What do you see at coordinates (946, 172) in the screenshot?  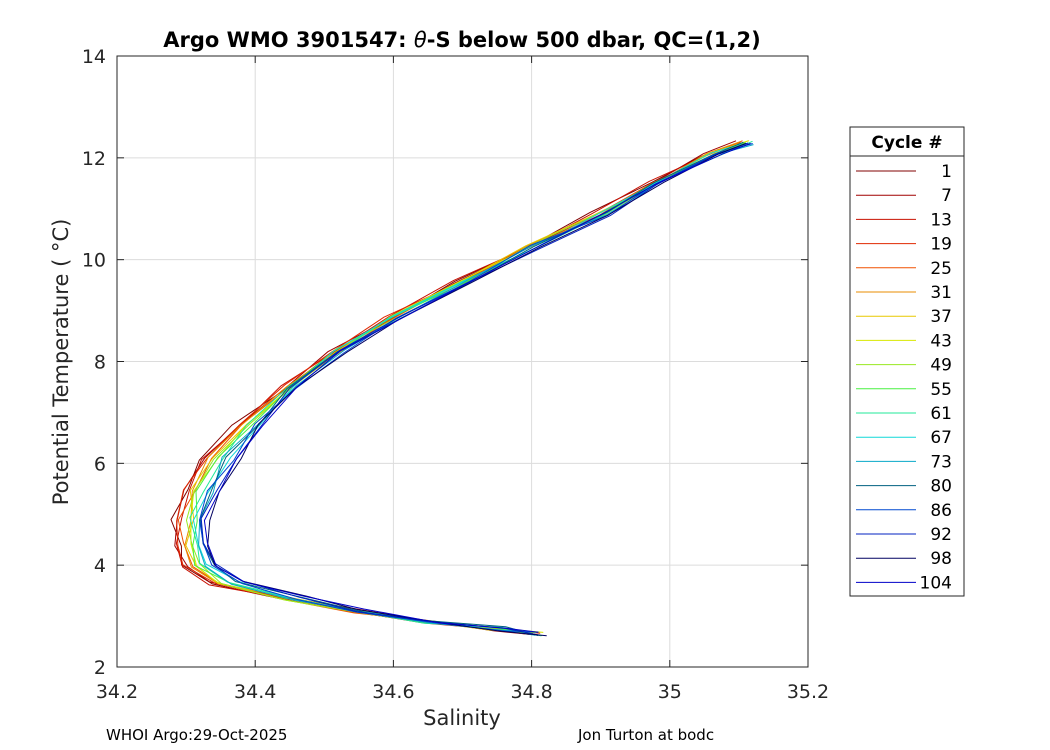 I see `legend-label-1: 1` at bounding box center [946, 172].